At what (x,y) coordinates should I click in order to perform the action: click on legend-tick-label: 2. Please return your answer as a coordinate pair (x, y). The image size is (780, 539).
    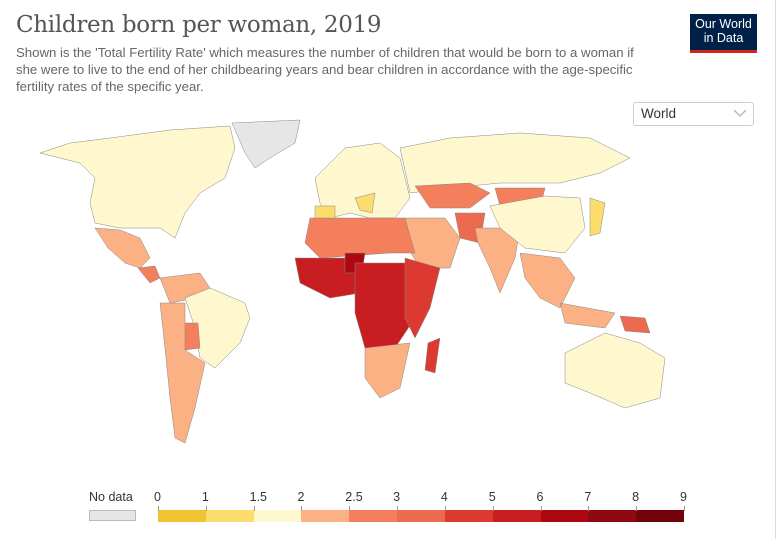
    Looking at the image, I should click on (301, 497).